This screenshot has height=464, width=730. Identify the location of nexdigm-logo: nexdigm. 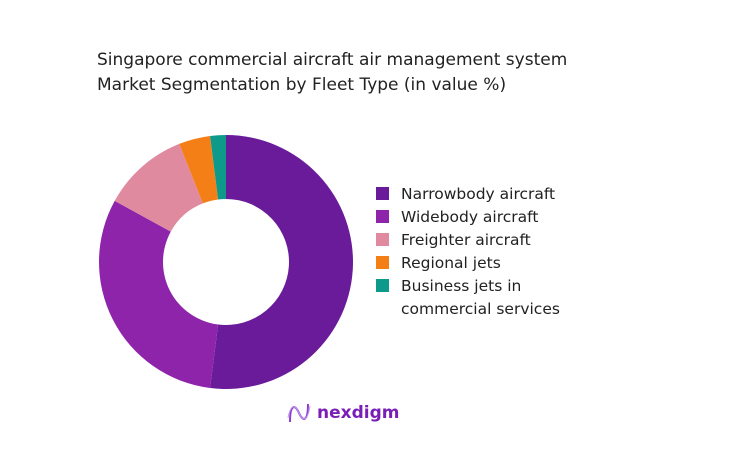
(343, 413).